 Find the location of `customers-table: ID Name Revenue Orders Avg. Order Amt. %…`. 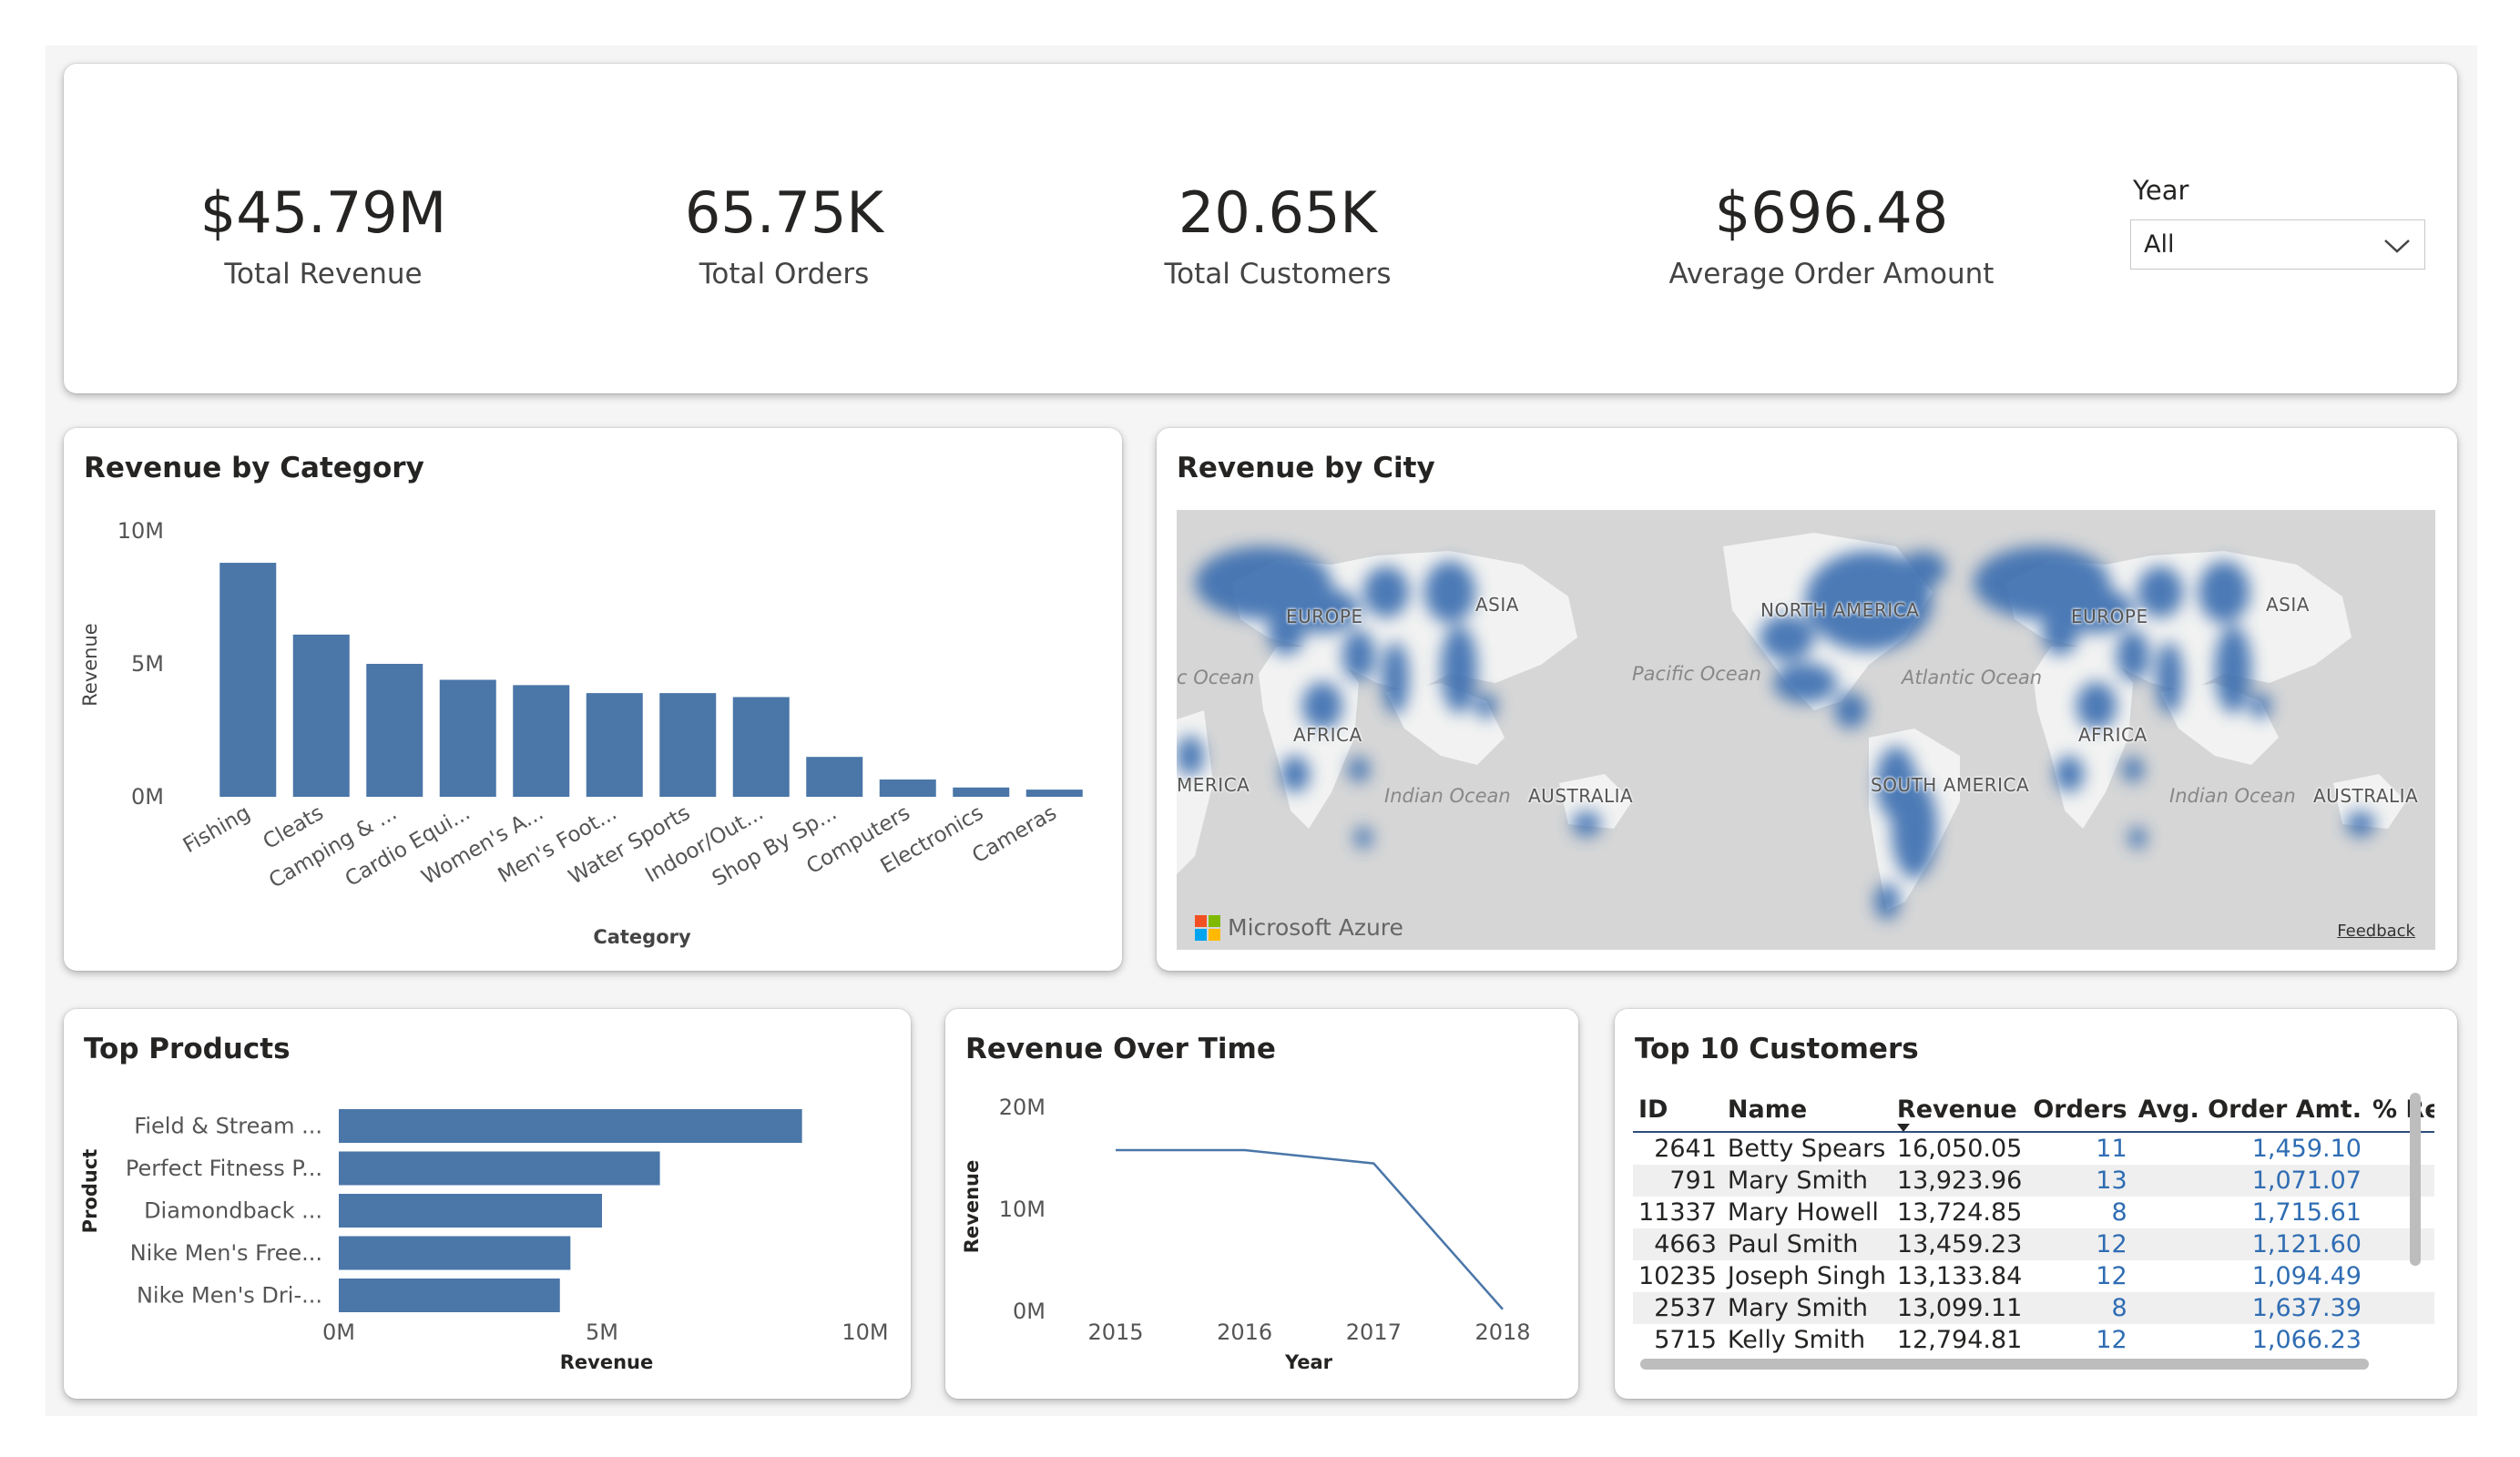

customers-table: ID Name Revenue Orders Avg. Order Amt. %… is located at coordinates (2034, 1222).